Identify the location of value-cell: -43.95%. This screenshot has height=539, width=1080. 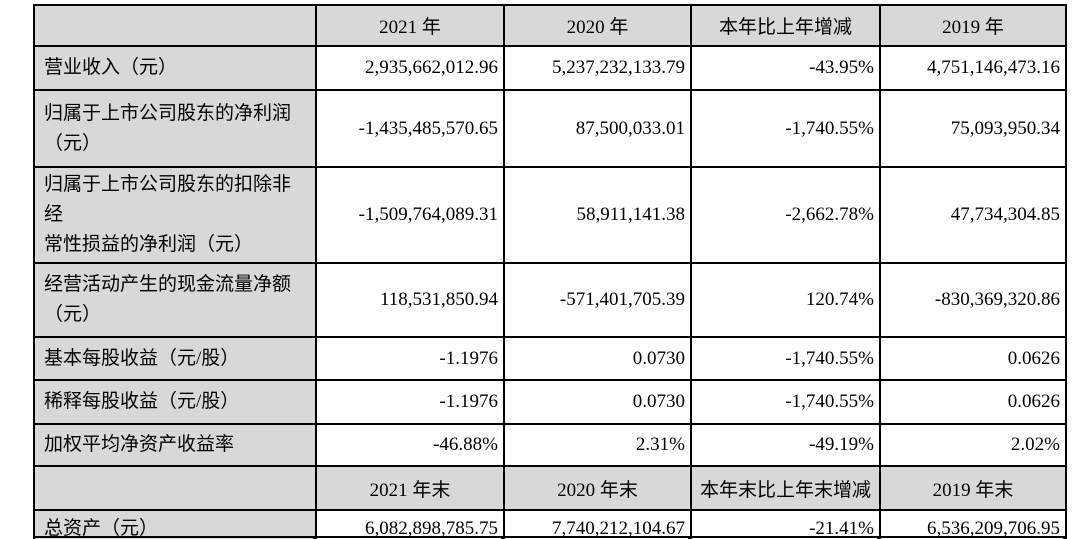
(785, 68).